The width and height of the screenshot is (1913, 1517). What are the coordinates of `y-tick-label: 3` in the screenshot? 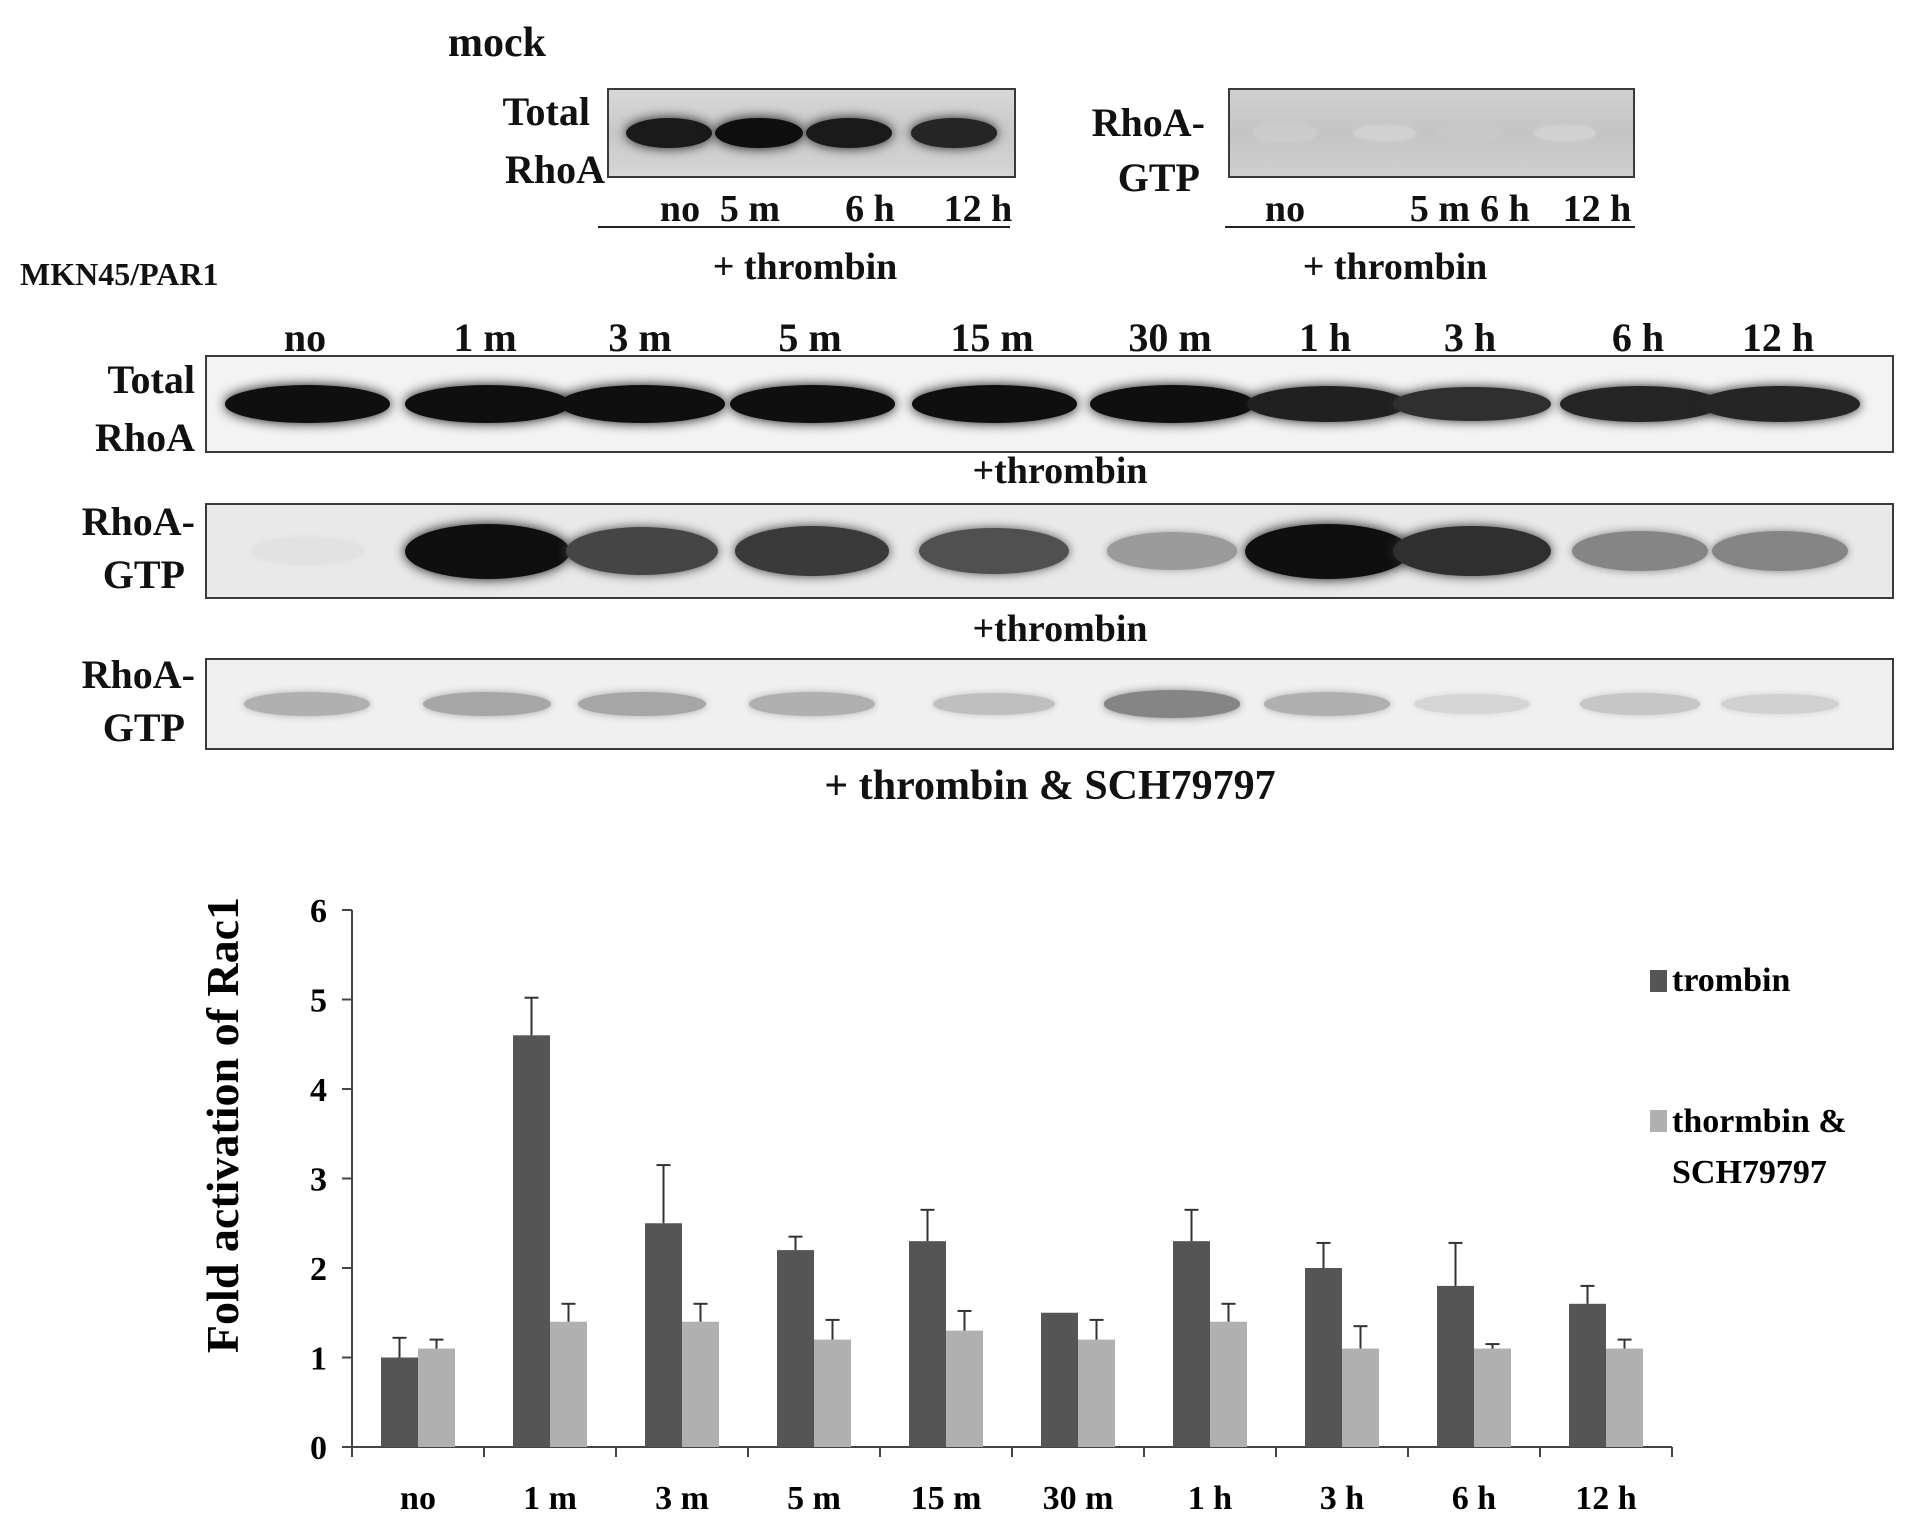 It's located at (318, 1180).